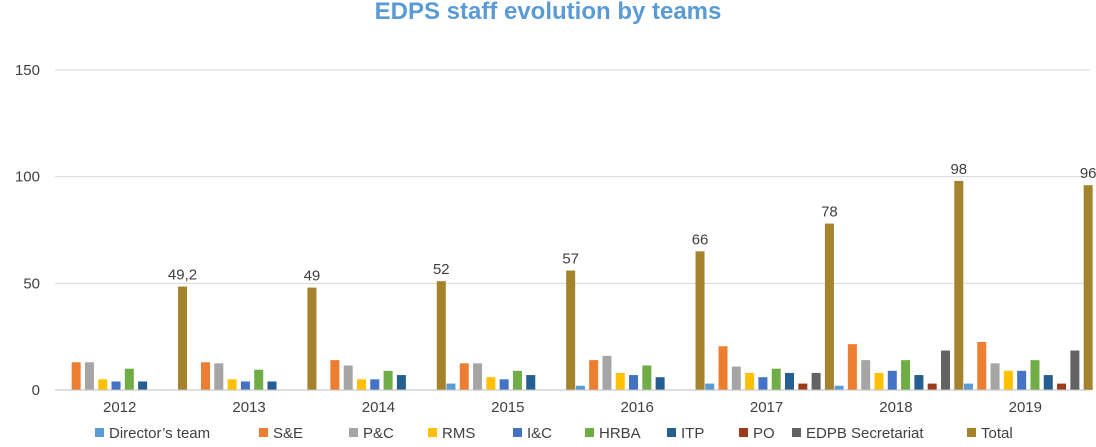 The height and width of the screenshot is (447, 1096). Describe the element at coordinates (388, 380) in the screenshot. I see `bar-hrba-2014` at that location.